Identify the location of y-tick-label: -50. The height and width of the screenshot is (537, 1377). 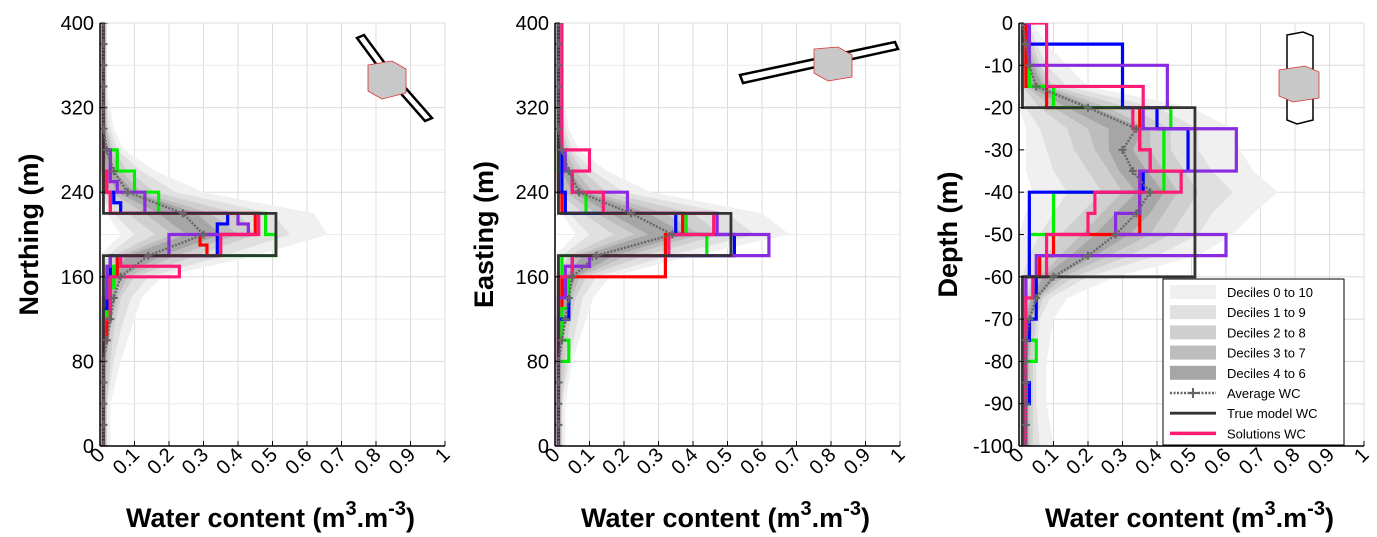
(998, 236).